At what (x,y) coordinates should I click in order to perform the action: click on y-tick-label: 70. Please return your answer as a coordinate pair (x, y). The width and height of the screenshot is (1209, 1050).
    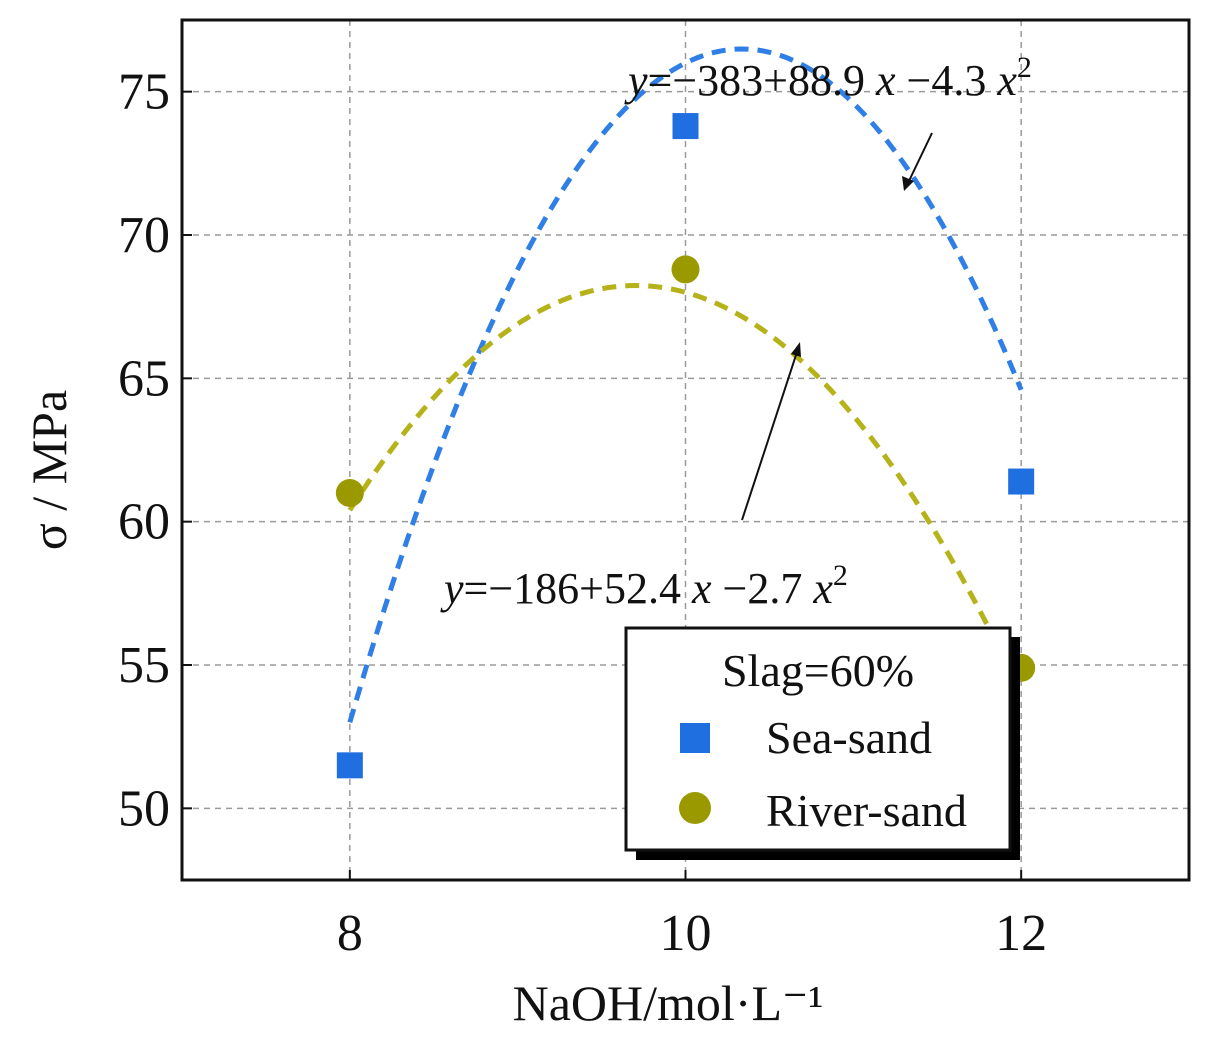
    Looking at the image, I should click on (144, 235).